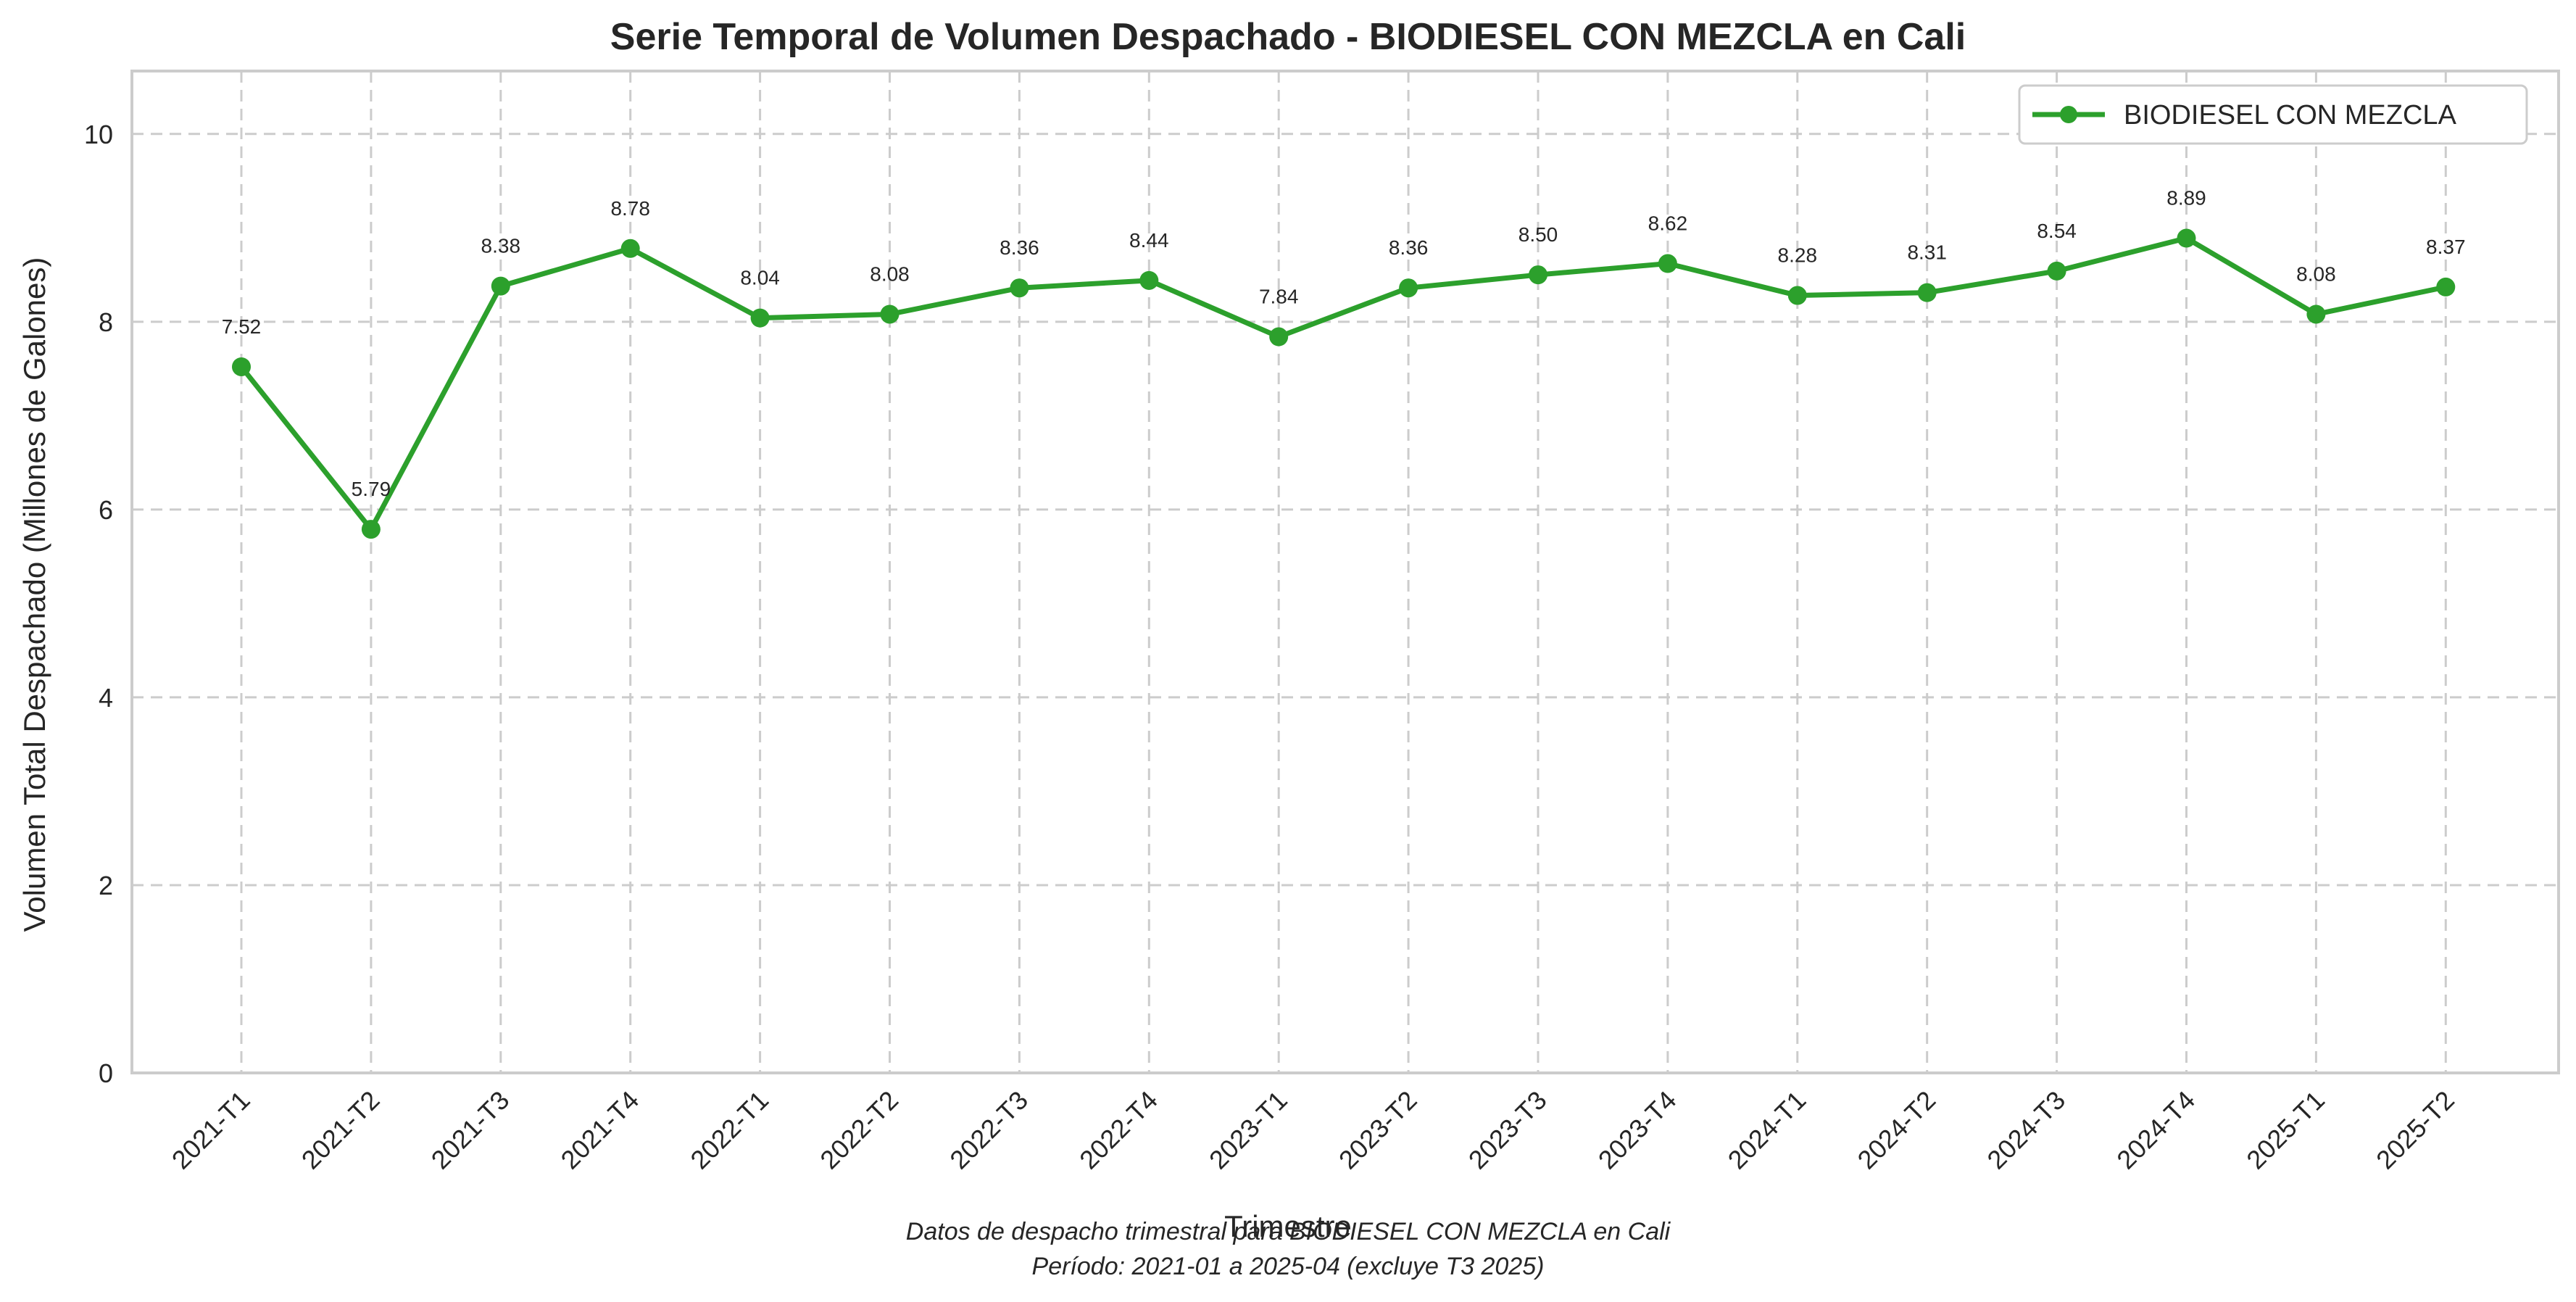 Image resolution: width=2576 pixels, height=1302 pixels. What do you see at coordinates (501, 246) in the screenshot?
I see `data-label: 8.38` at bounding box center [501, 246].